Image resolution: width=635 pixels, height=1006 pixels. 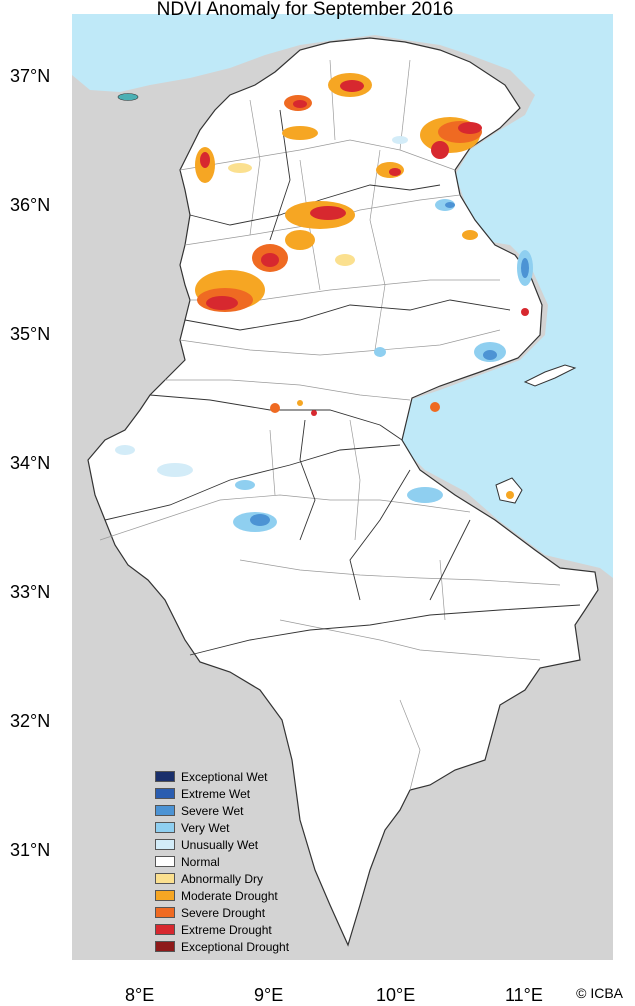 I want to click on lat-label: 34°N, so click(x=30, y=463).